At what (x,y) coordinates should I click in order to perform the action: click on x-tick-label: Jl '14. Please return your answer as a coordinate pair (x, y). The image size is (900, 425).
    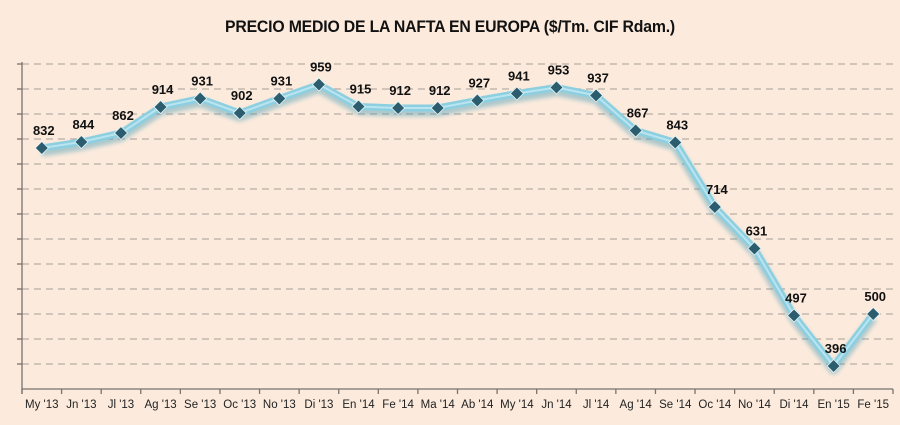
    Looking at the image, I should click on (596, 405).